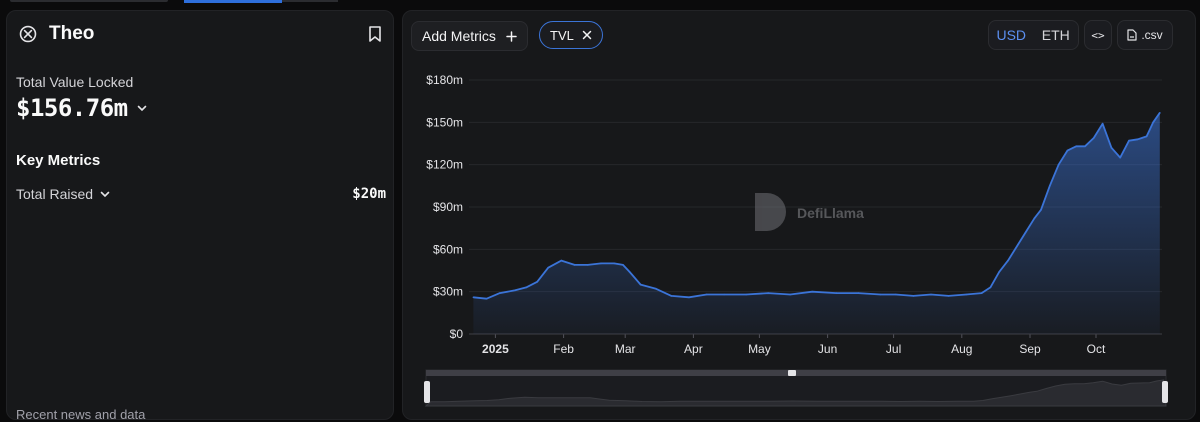 This screenshot has width=1200, height=422. What do you see at coordinates (770, 212) in the screenshot?
I see `llama-logo-icon` at bounding box center [770, 212].